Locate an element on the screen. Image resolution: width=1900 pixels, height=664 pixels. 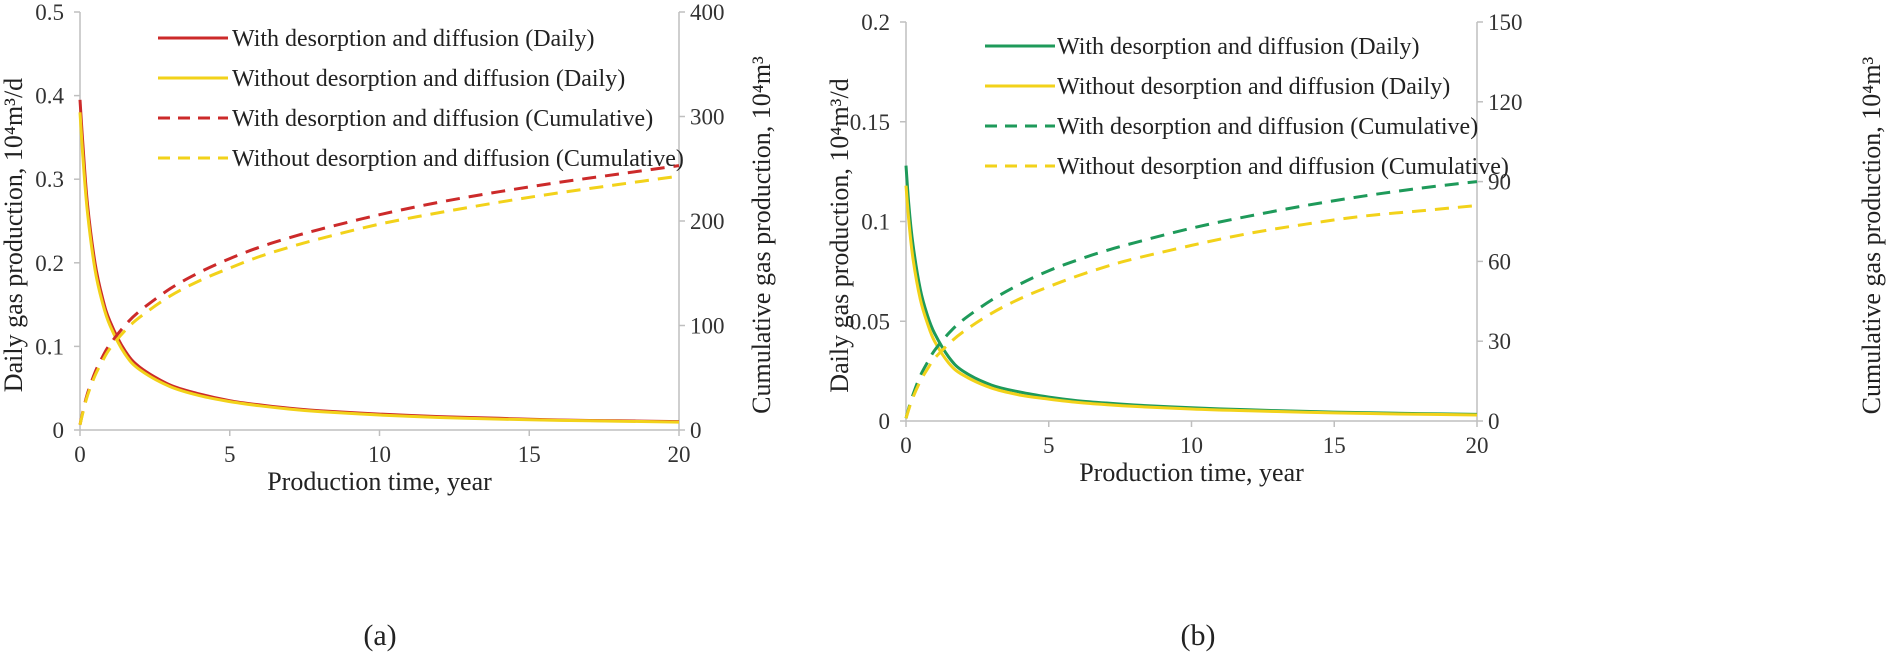
y2-tick-label: 60 is located at coordinates (1499, 261).